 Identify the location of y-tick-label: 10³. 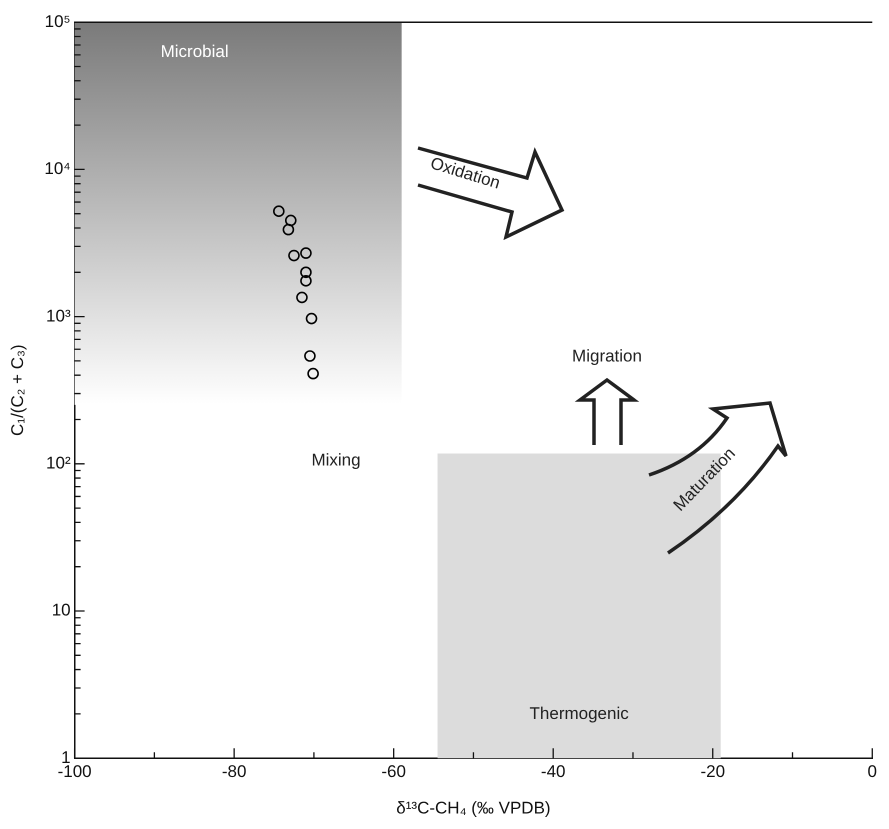
(58, 316).